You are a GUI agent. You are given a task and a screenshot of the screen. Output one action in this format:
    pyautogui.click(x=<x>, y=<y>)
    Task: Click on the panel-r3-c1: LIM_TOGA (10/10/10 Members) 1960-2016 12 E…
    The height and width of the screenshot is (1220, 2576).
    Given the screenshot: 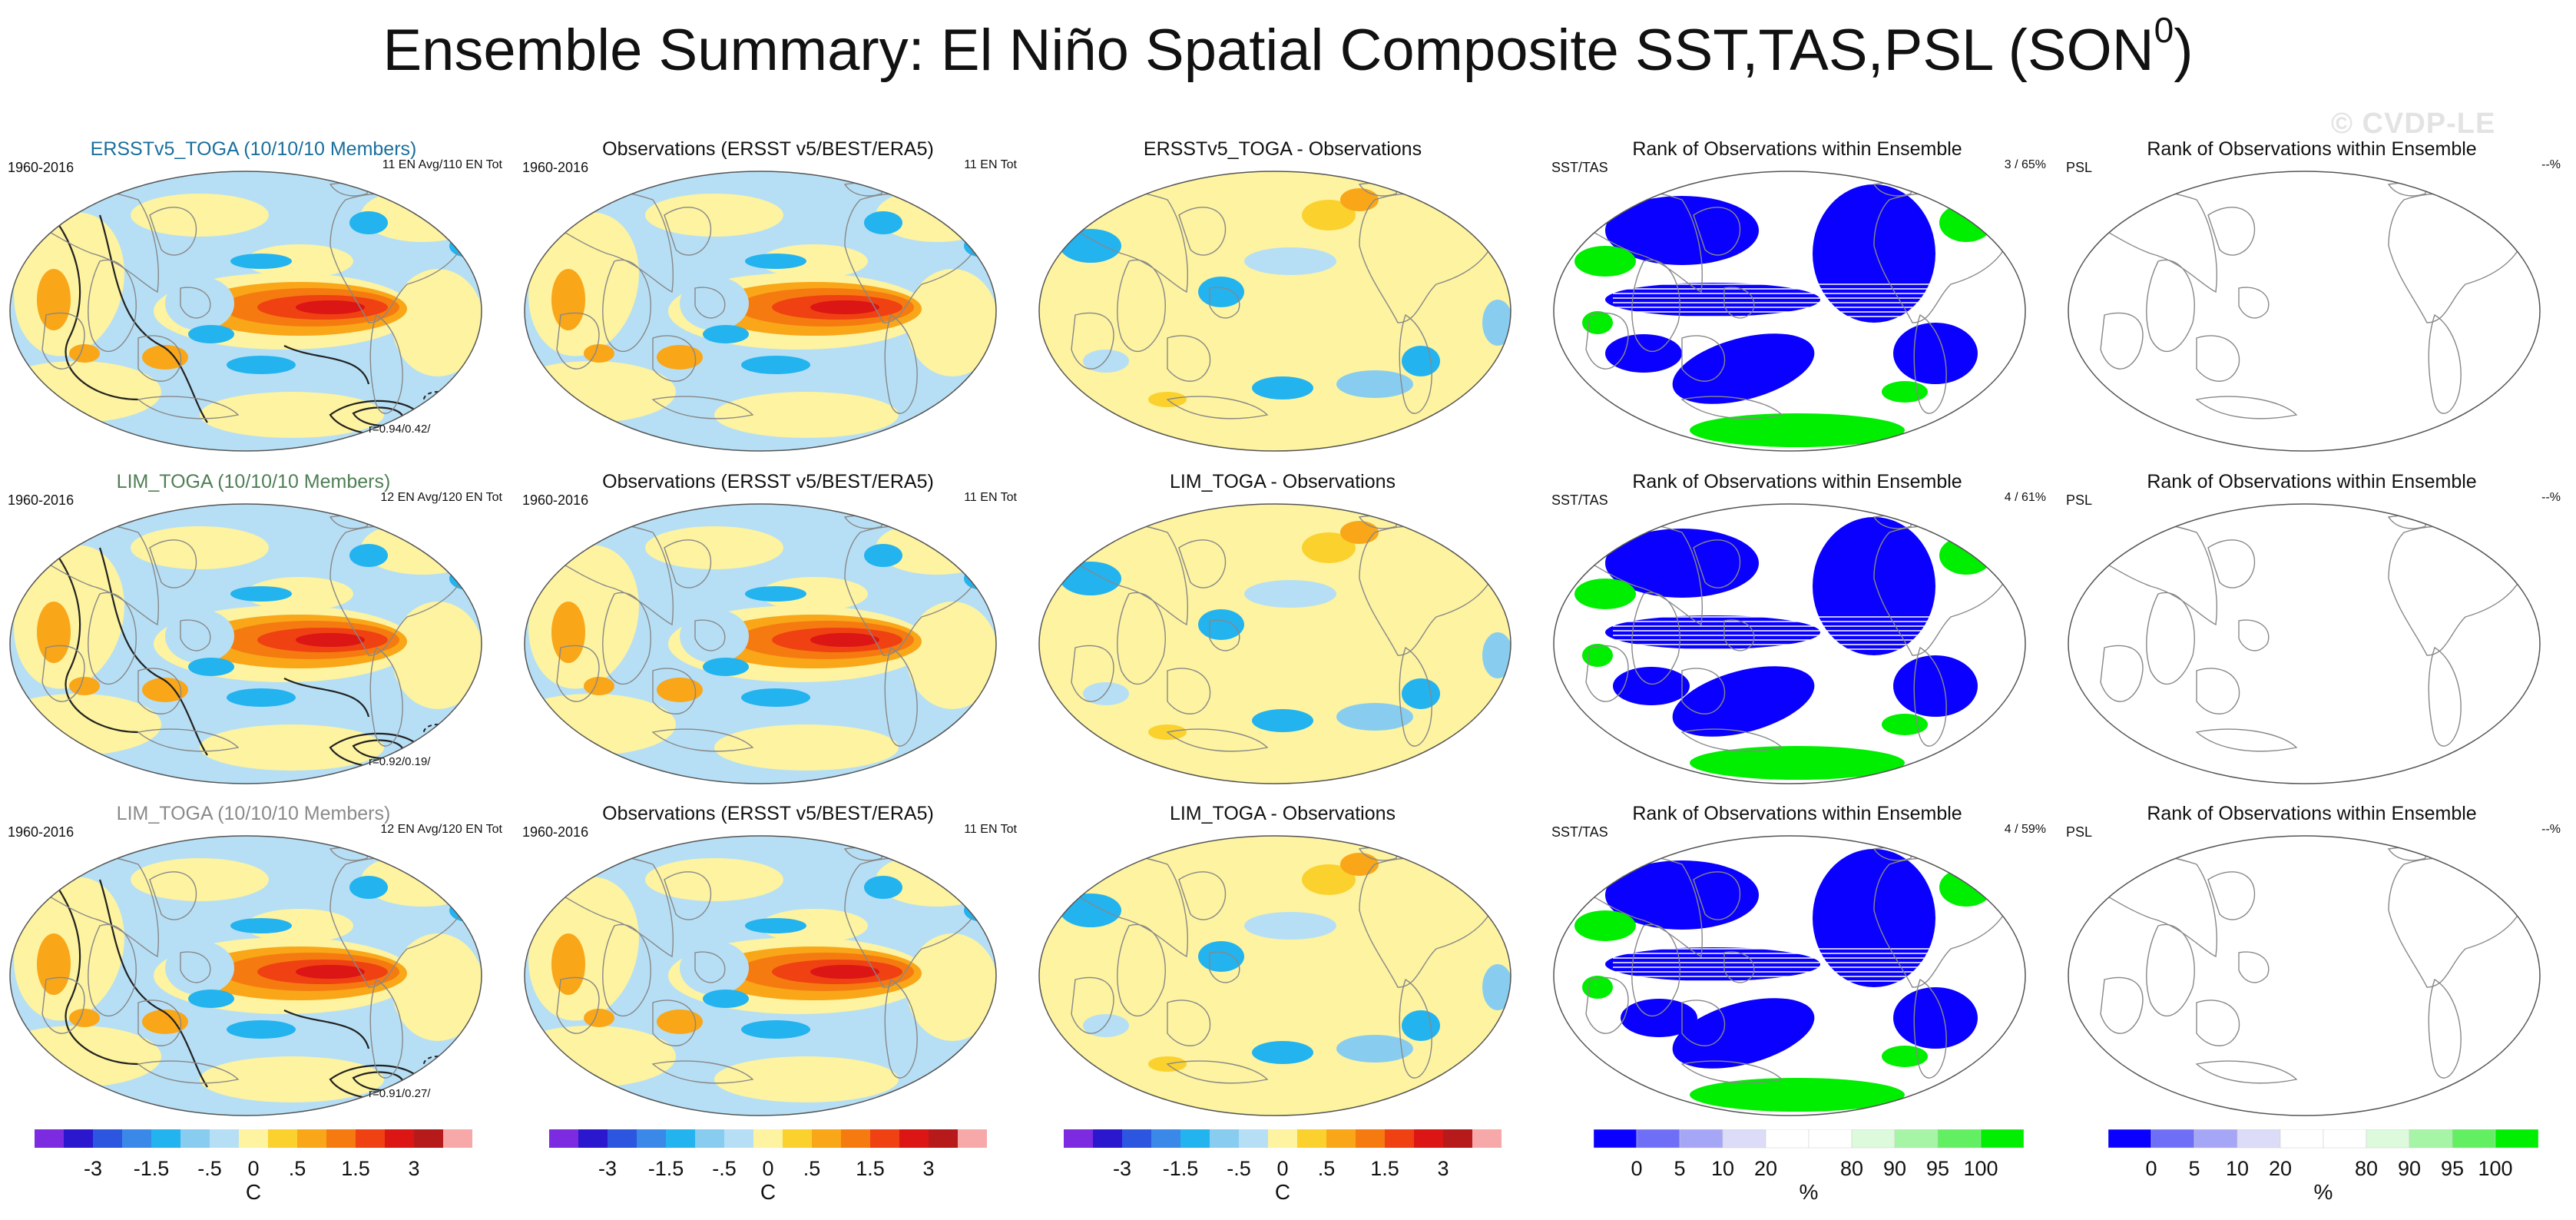 What is the action you would take?
    pyautogui.click(x=254, y=948)
    